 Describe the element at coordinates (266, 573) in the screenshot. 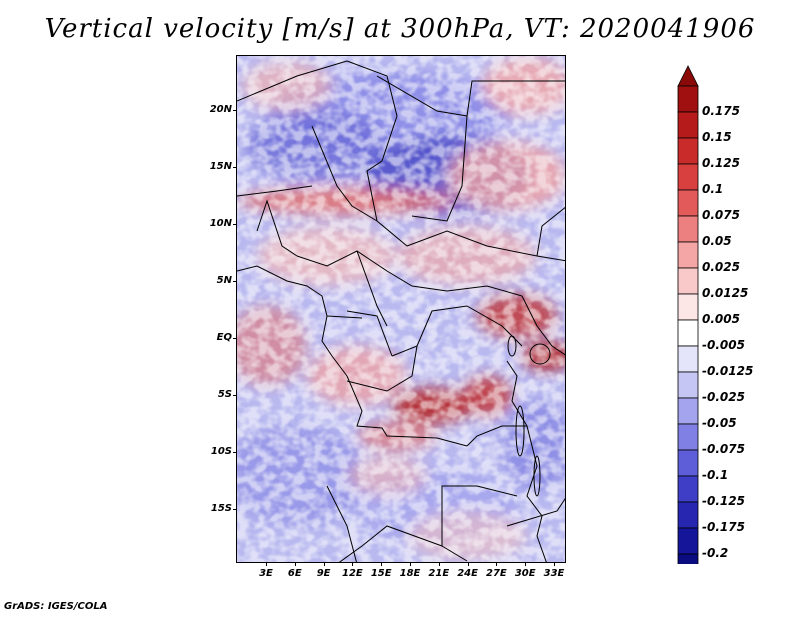

I see `lon-tick-label: 3E` at that location.